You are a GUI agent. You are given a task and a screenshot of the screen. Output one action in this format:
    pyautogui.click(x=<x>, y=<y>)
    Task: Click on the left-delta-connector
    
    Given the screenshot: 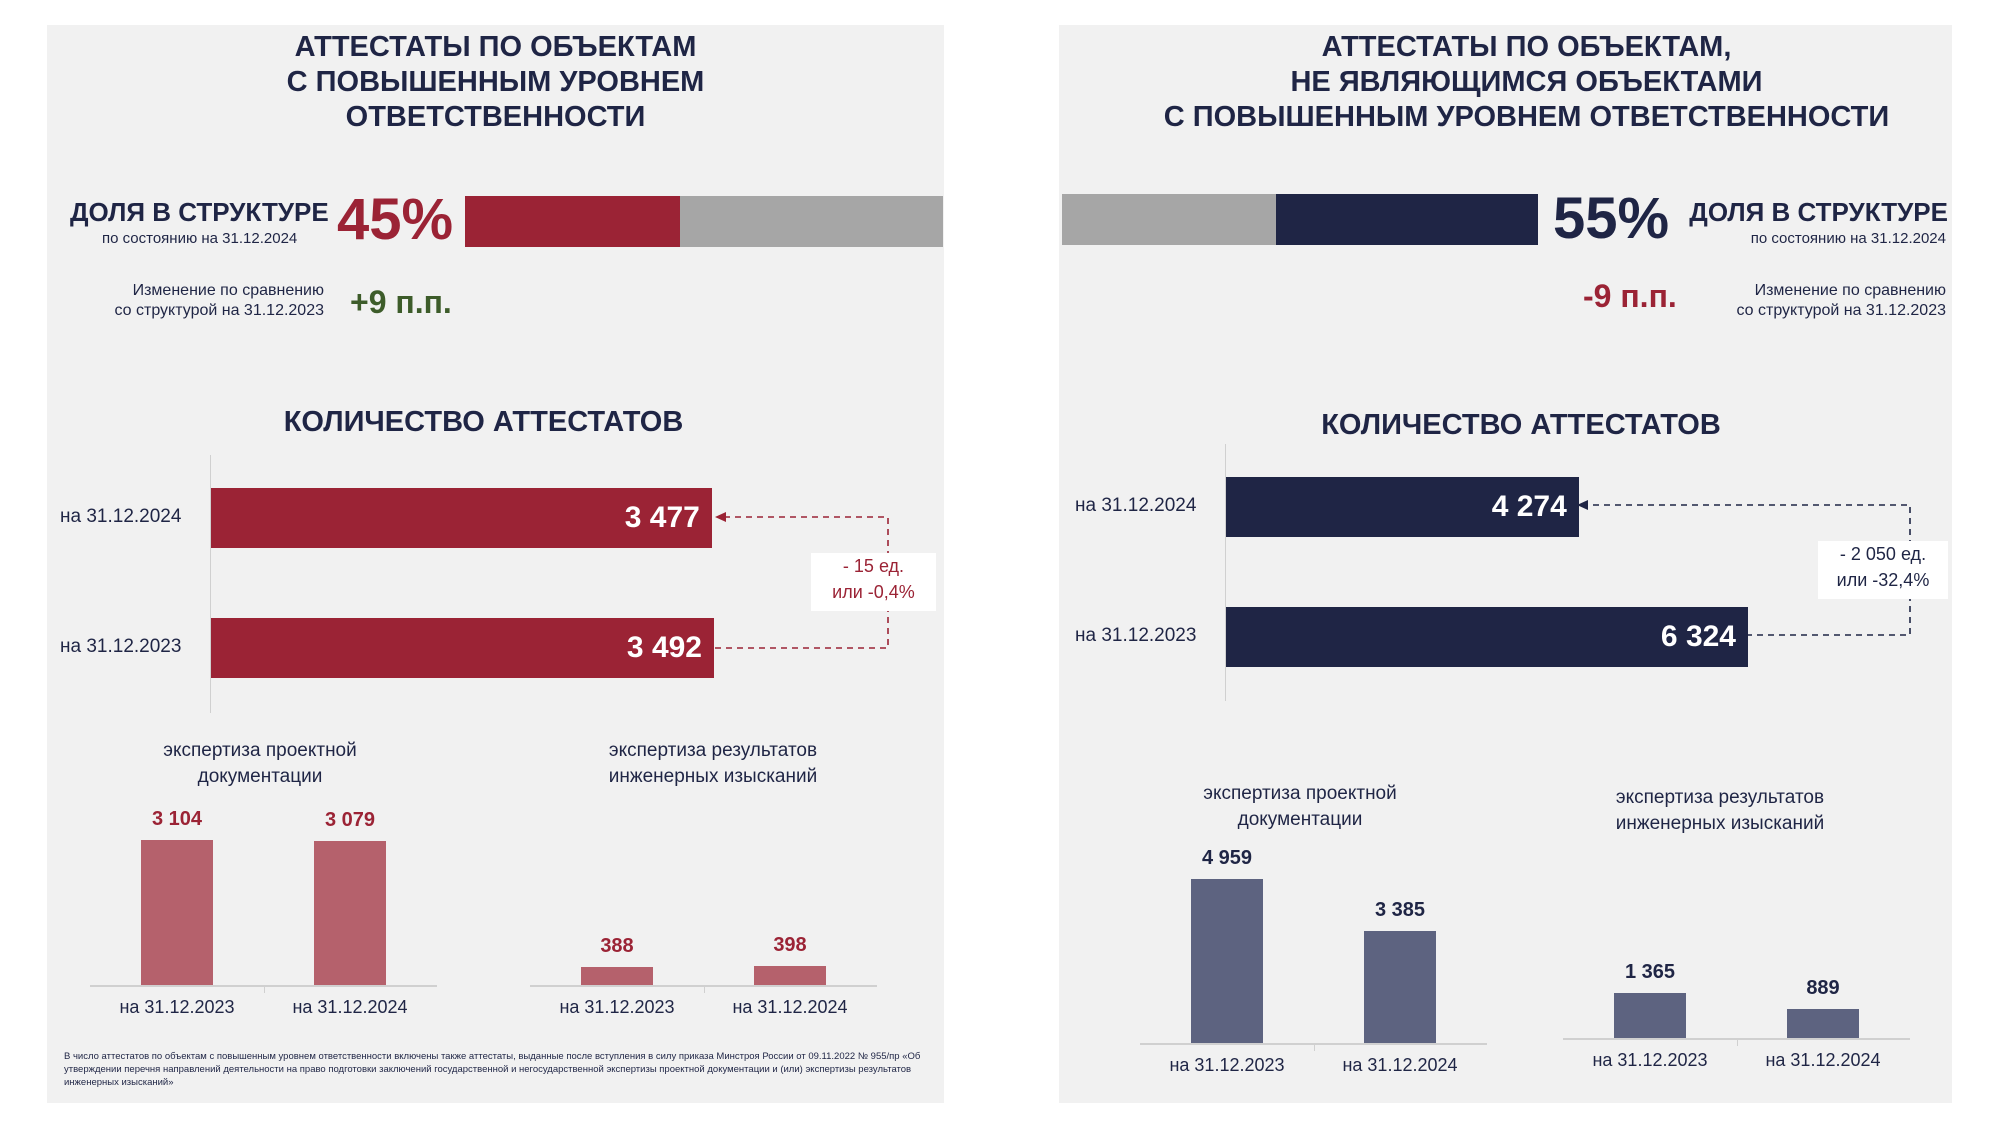 What is the action you would take?
    pyautogui.click(x=802, y=582)
    